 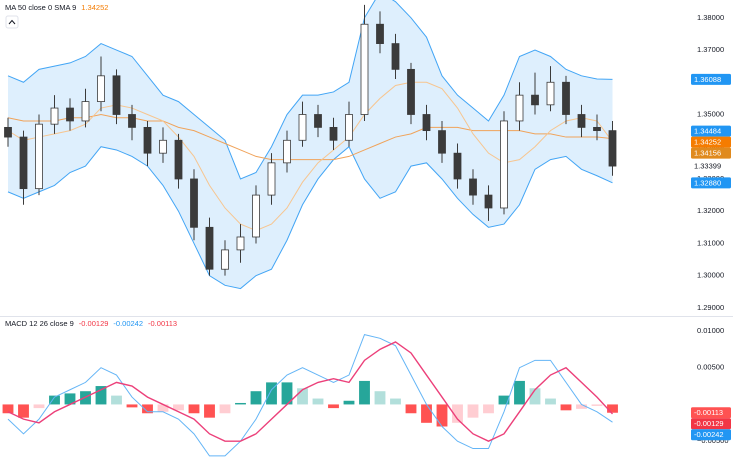 What do you see at coordinates (310, 137) in the screenshot?
I see `ma-line` at bounding box center [310, 137].